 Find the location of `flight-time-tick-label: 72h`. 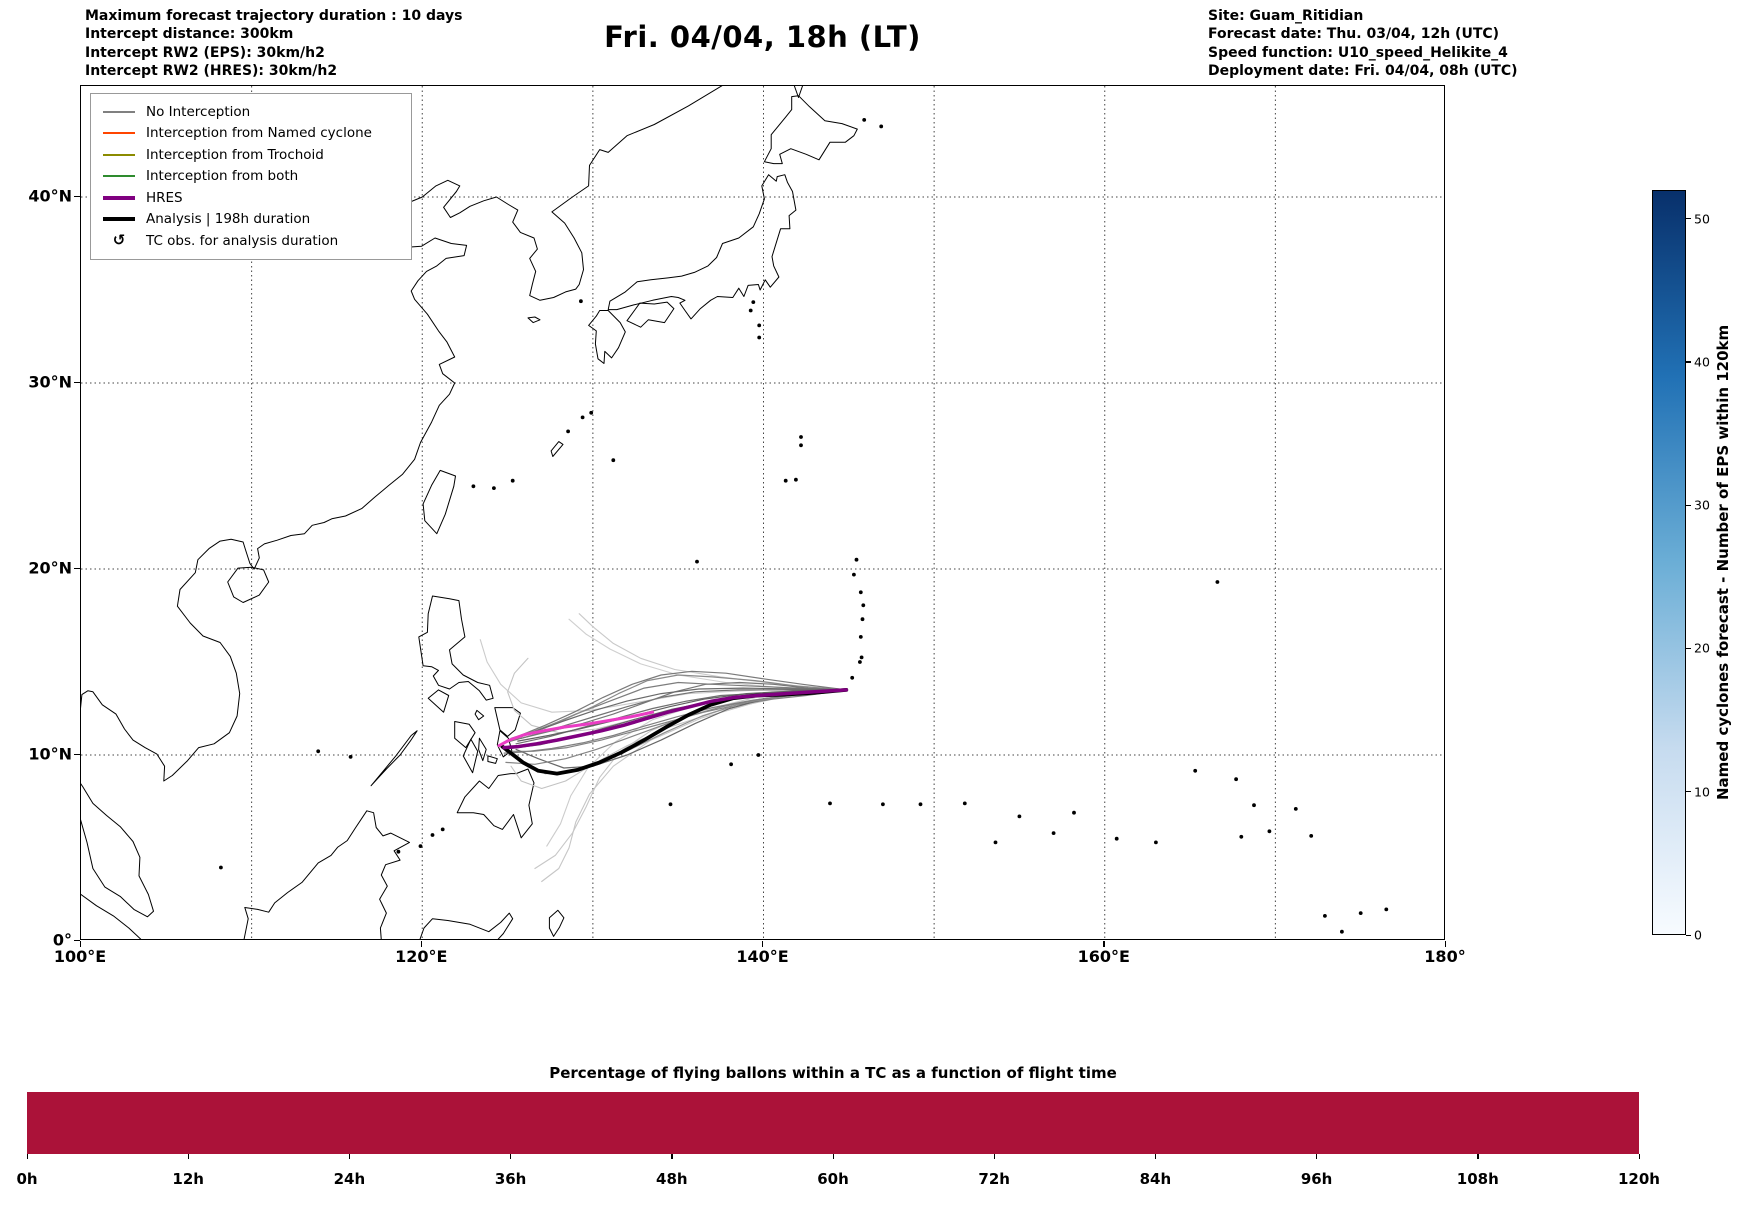

flight-time-tick-label: 72h is located at coordinates (994, 1179).